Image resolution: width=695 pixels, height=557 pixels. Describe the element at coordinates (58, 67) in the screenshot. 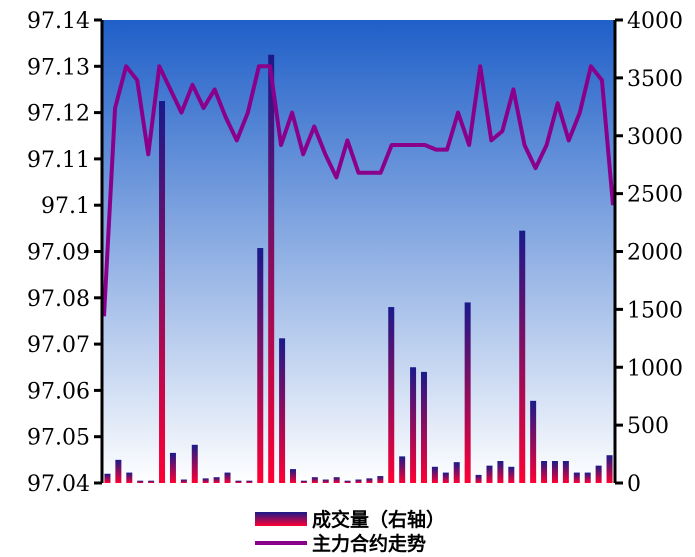

I see `left-tick-label: 97.13` at that location.